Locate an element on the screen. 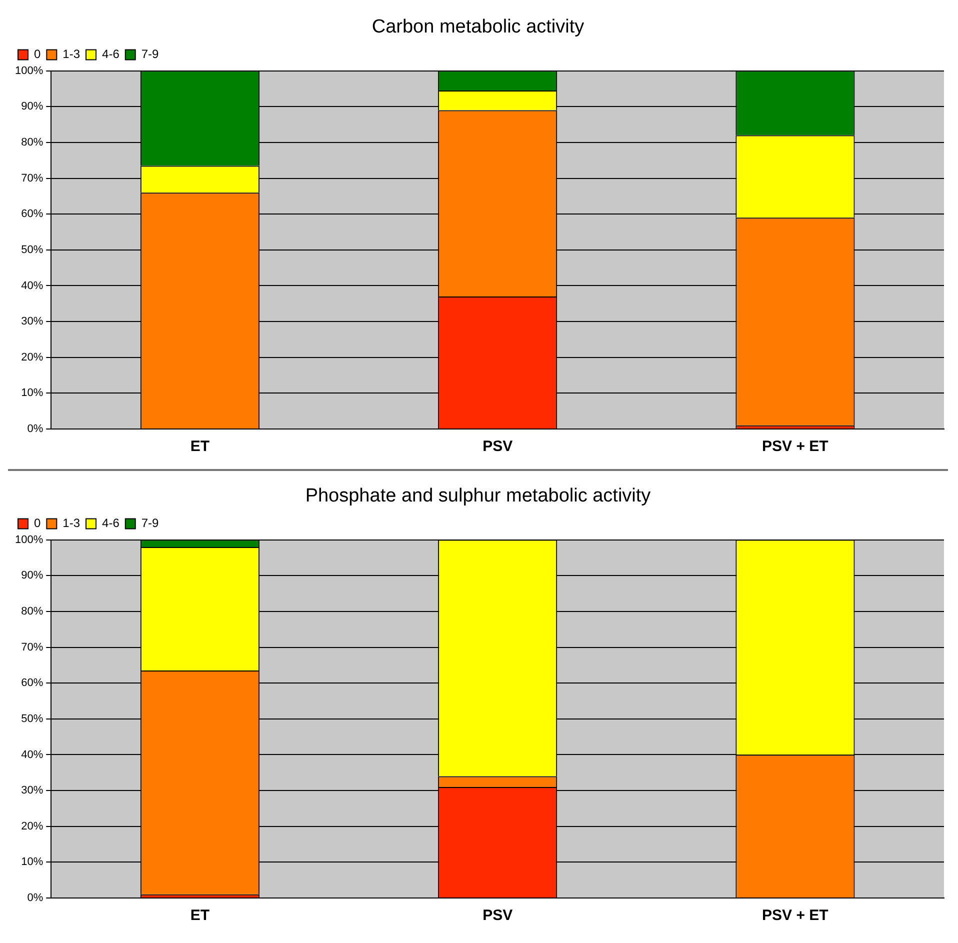 This screenshot has height=943, width=958. chart-title: Carbon metabolic activity is located at coordinates (478, 27).